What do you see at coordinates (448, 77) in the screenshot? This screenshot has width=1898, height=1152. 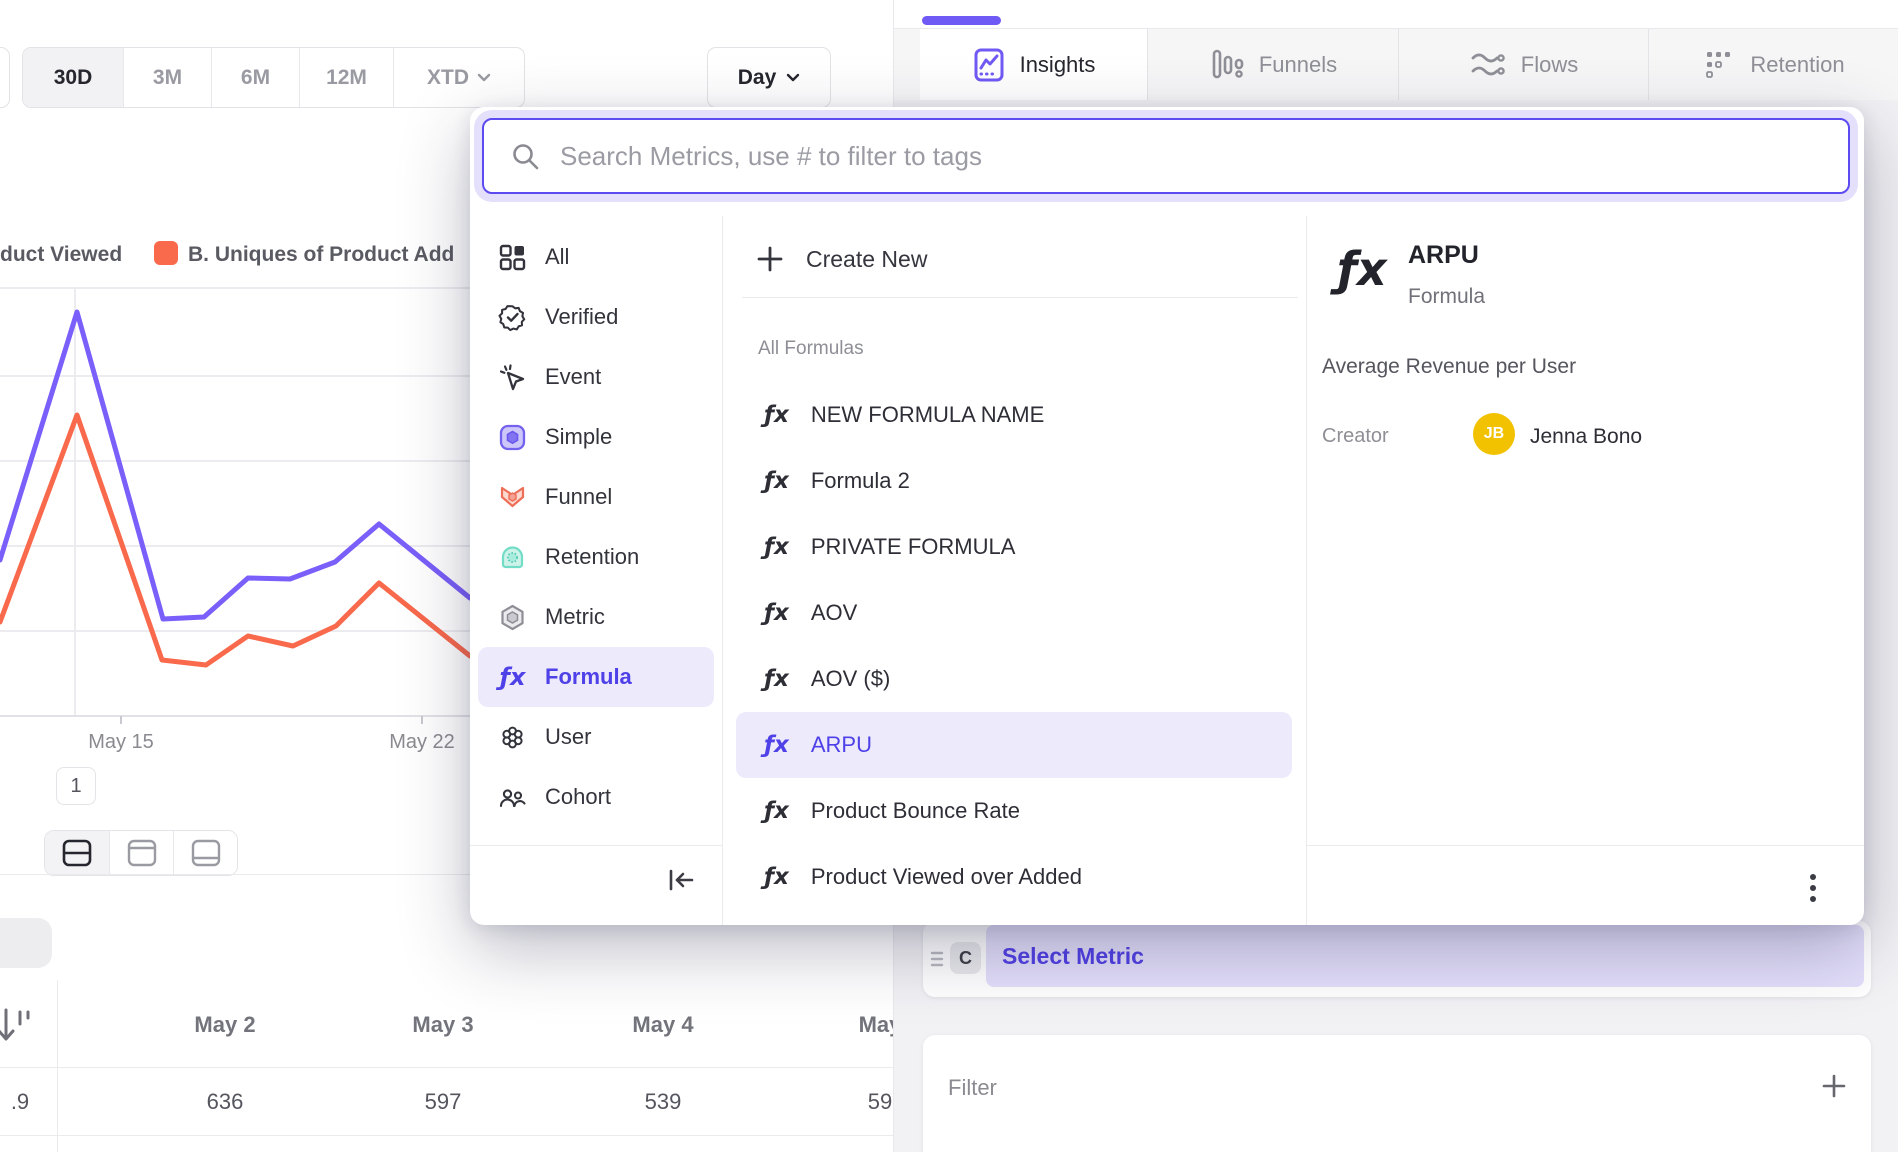 I see `range-xtd-label: XTD` at bounding box center [448, 77].